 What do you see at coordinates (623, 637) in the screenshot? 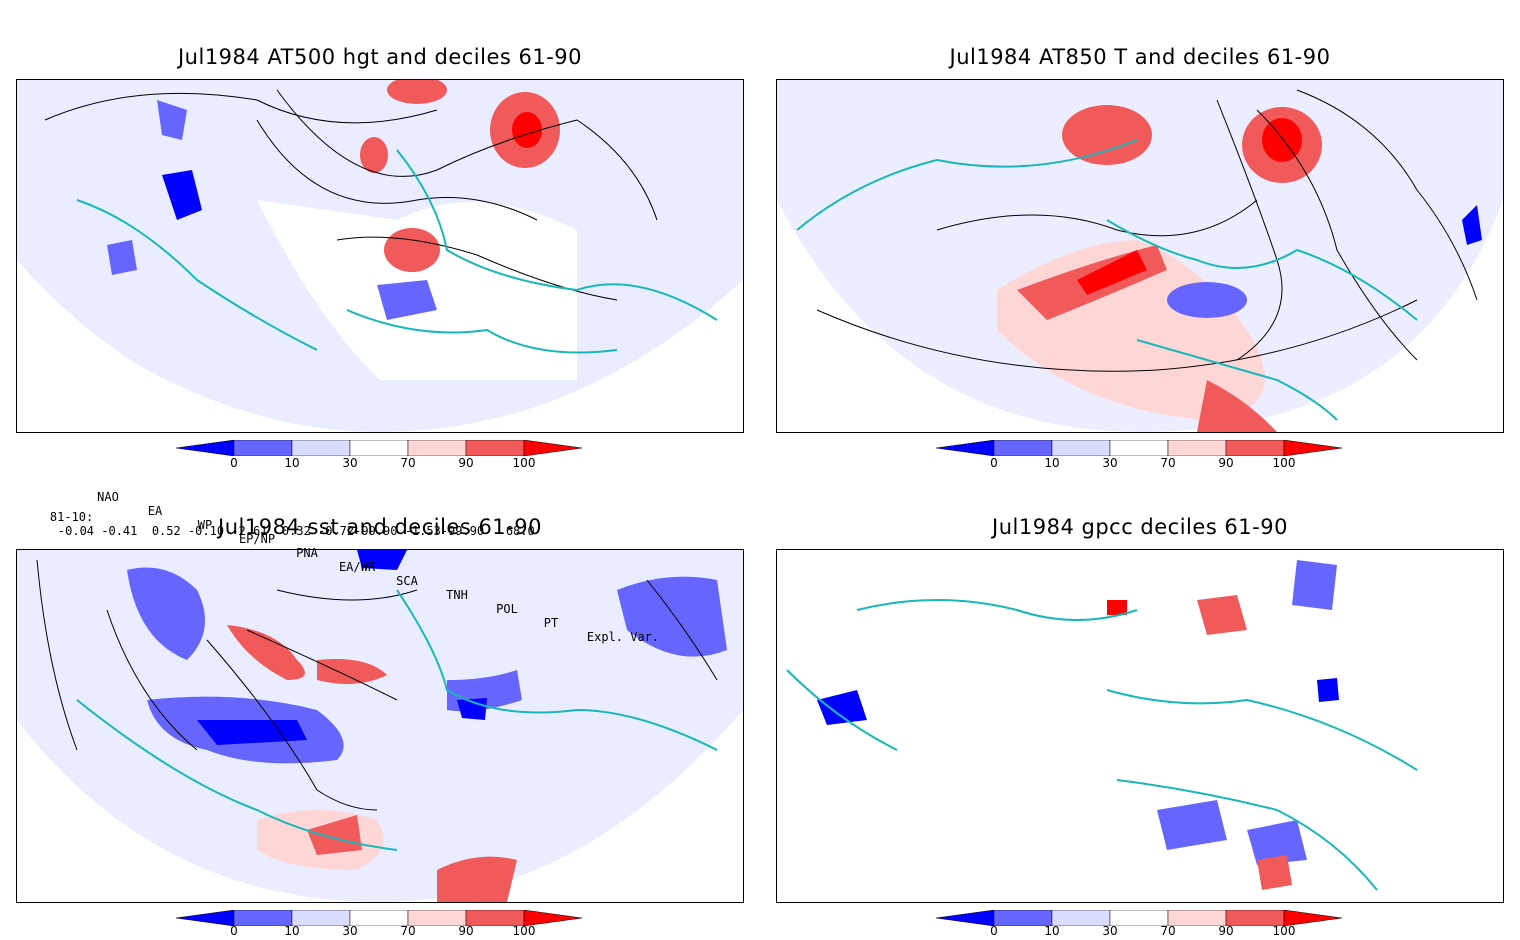
I see `index-header: Expl. Var.` at bounding box center [623, 637].